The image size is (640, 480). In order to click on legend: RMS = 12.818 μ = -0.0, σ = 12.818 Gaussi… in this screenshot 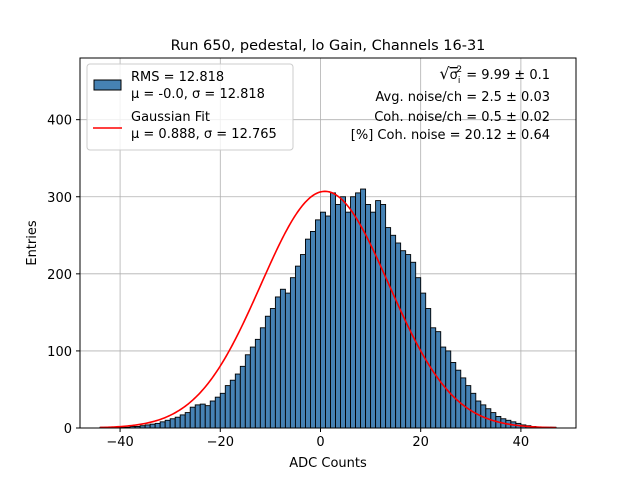, I will do `click(190, 107)`.